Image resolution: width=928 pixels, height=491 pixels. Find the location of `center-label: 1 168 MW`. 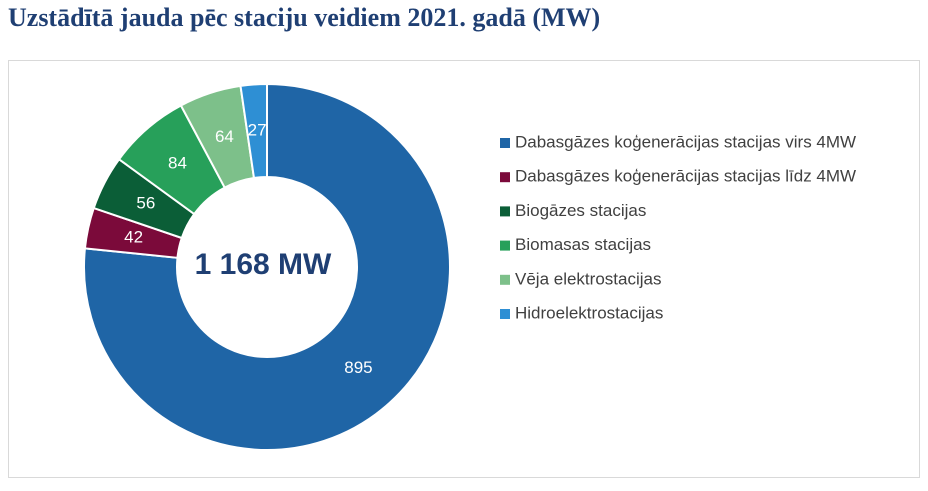

center-label: 1 168 MW is located at coordinates (263, 264).